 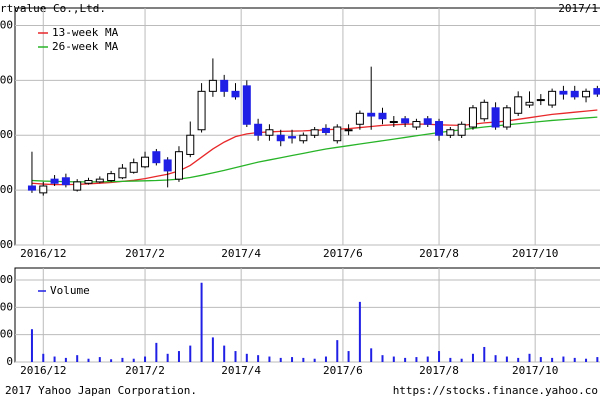 I want to click on y-tick-label: 1200, so click(x=6, y=189).